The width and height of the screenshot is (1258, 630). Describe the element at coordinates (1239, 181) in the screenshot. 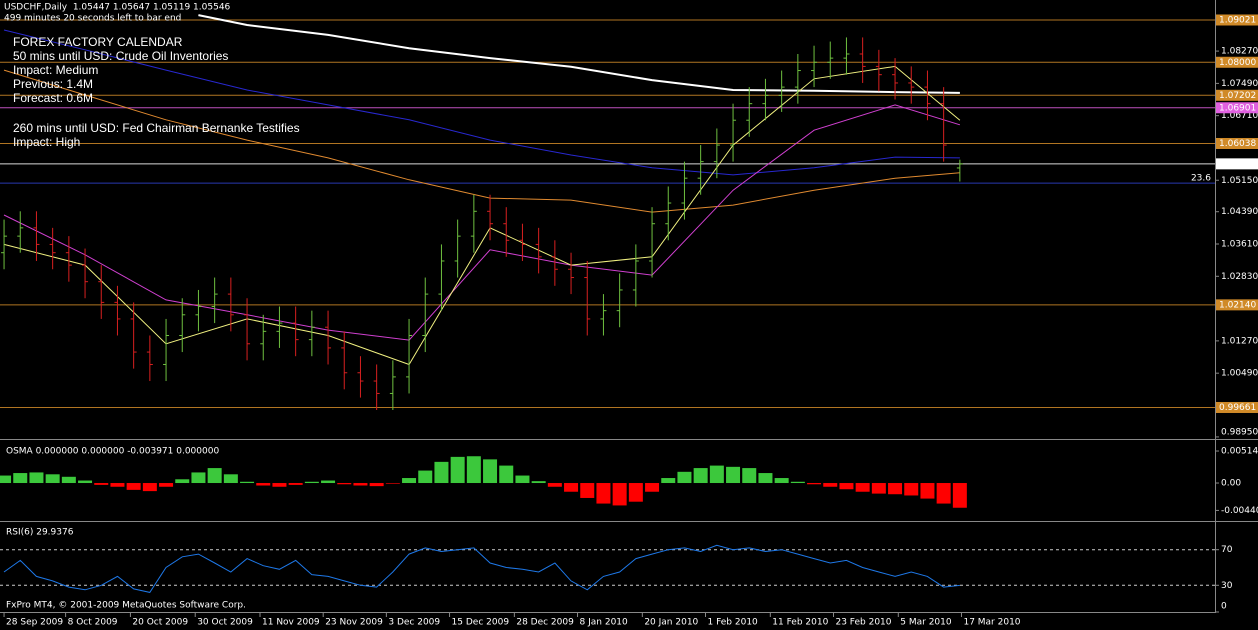

I see `y-tick-label: 1.05150` at that location.